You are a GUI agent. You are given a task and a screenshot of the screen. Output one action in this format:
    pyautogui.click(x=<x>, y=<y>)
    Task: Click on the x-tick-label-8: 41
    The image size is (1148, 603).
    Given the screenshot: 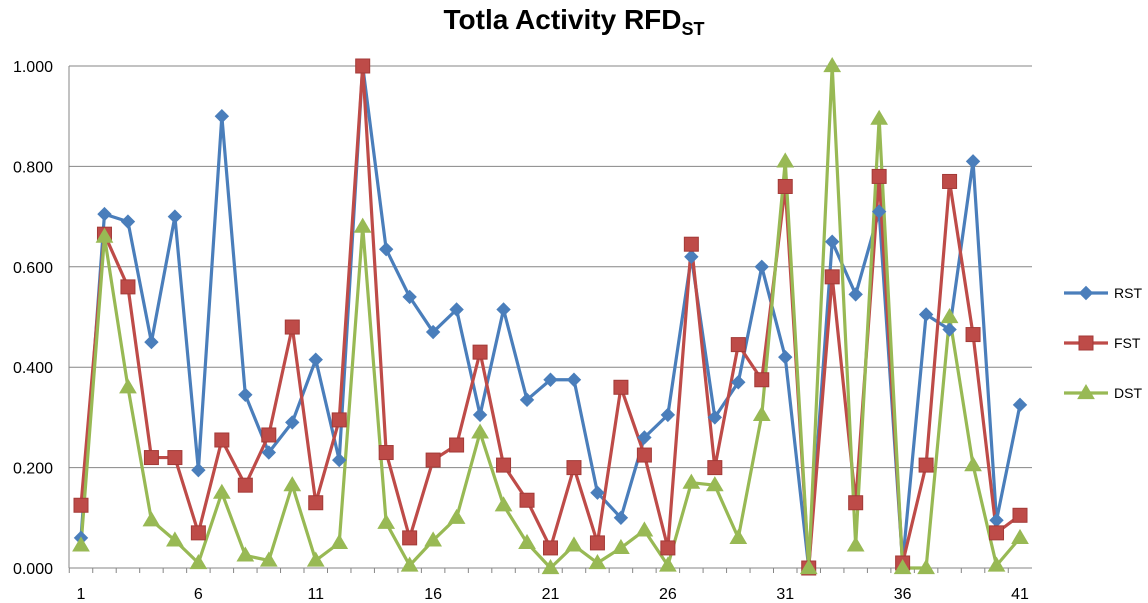 What is the action you would take?
    pyautogui.click(x=1020, y=594)
    